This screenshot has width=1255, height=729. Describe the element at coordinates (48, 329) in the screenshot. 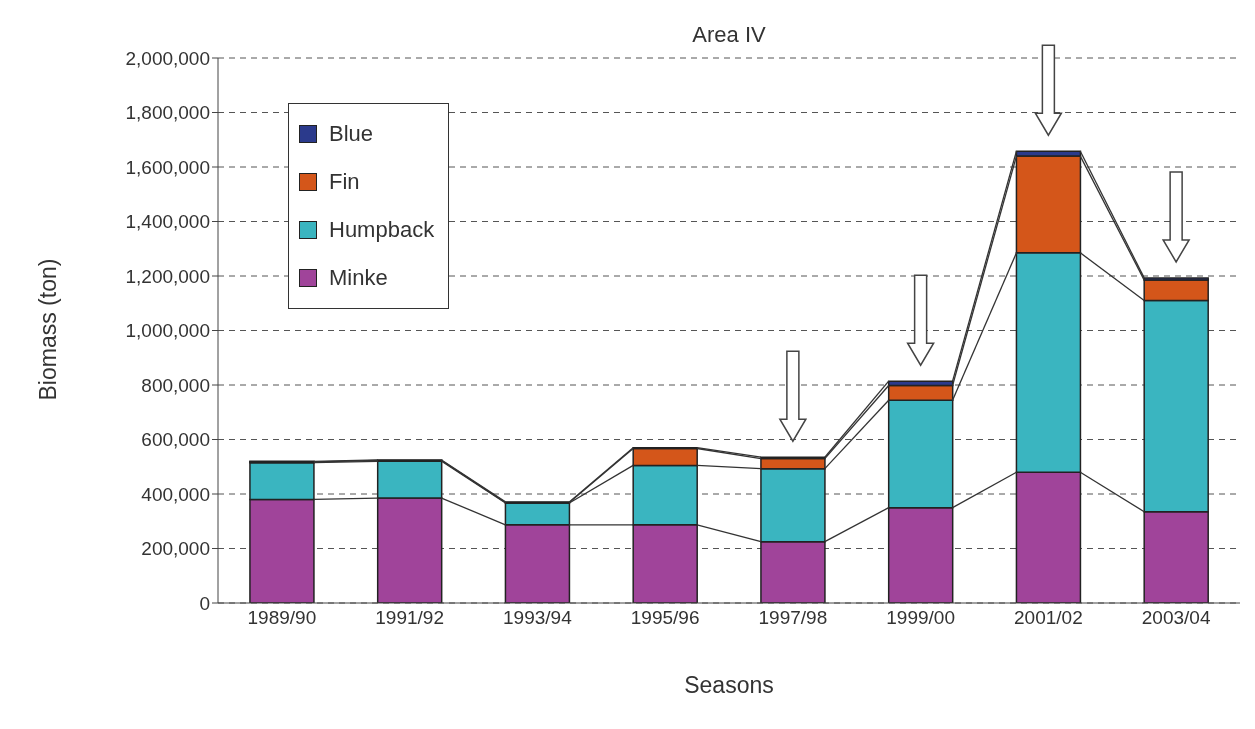

I see `y-axis-title: Biomass (ton)` at that location.